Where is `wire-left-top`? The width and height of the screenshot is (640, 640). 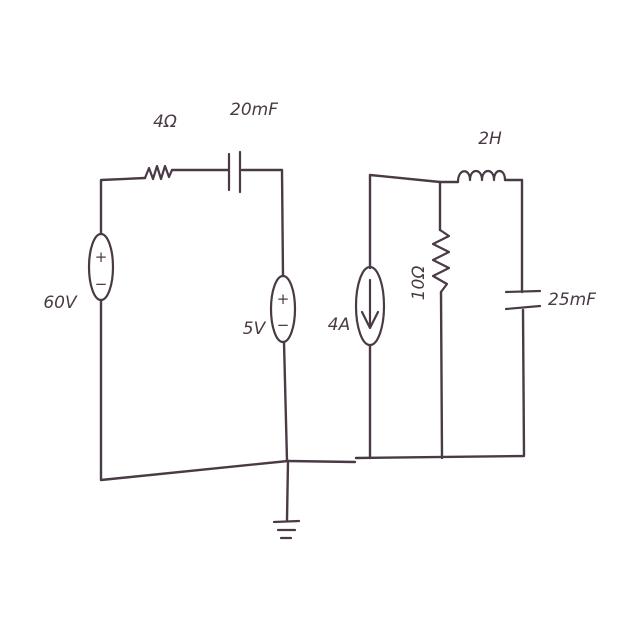 wire-left-top is located at coordinates (123, 206).